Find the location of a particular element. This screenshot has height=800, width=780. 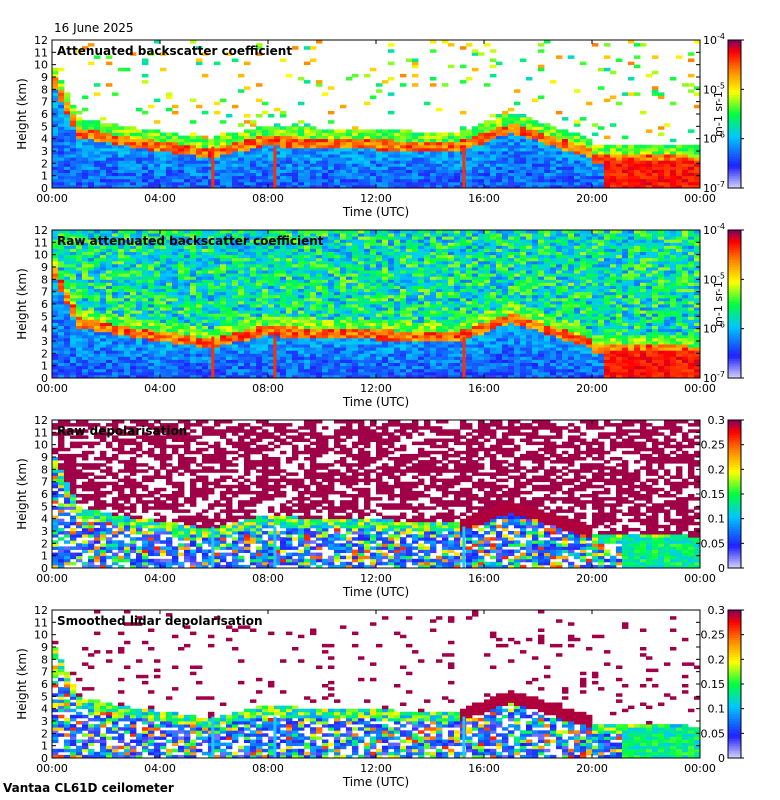

colorbar-tick-label: 10⁻⁷ is located at coordinates (714, 377).